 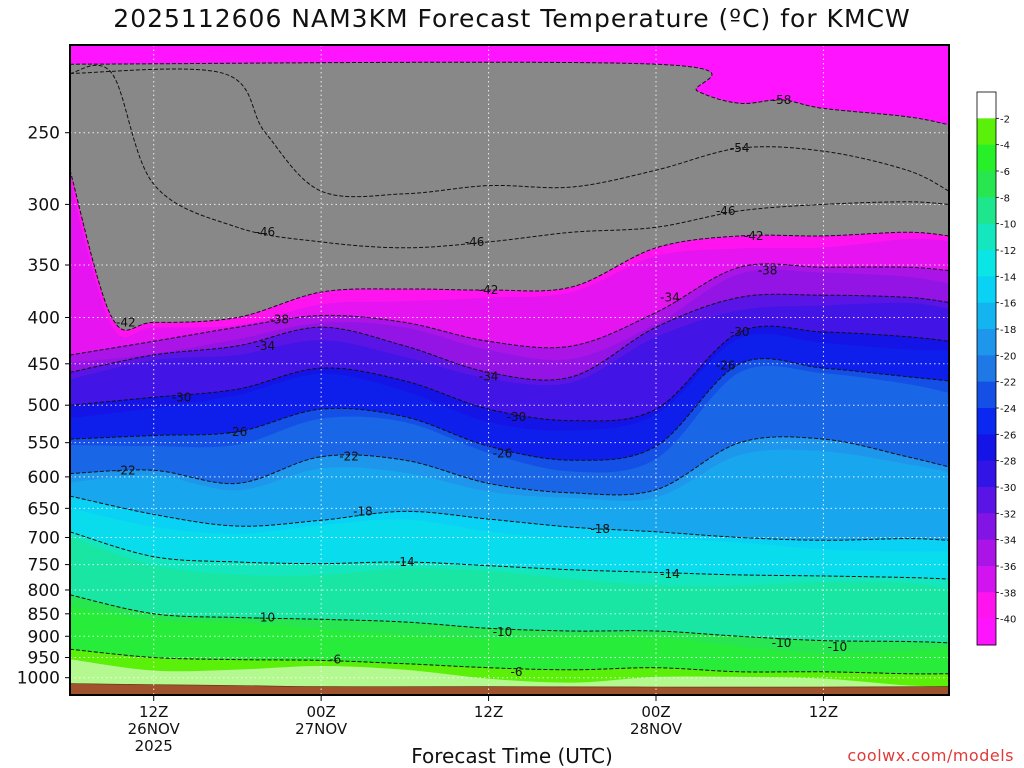 What do you see at coordinates (126, 470) in the screenshot?
I see `isotherm-label: -22` at bounding box center [126, 470].